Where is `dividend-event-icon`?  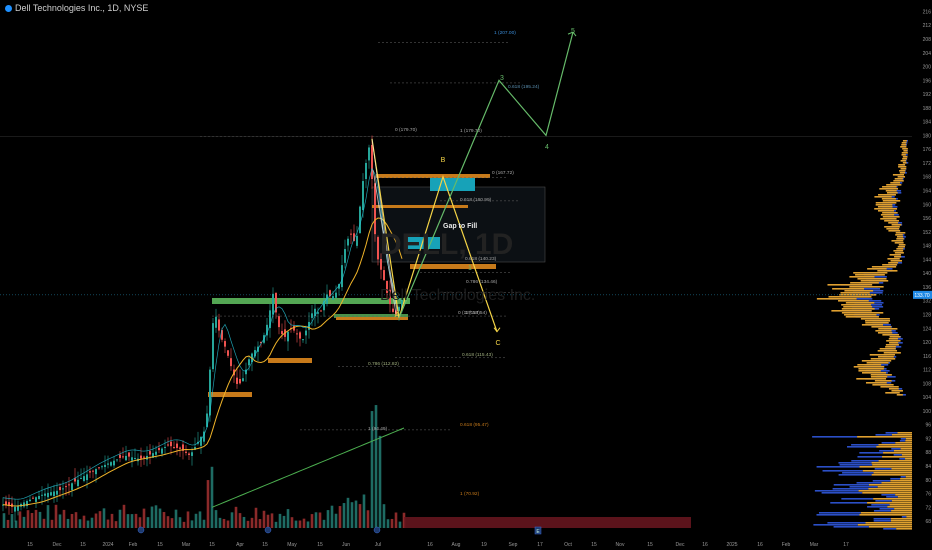 dividend-event-icon is located at coordinates (141, 530).